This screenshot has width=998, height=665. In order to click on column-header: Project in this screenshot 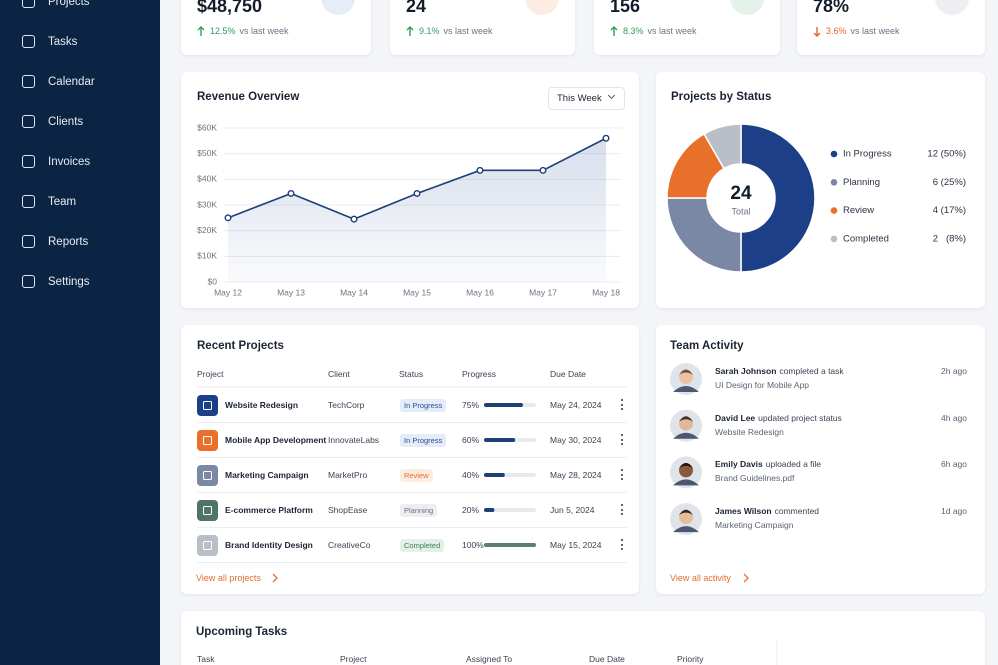, I will do `click(353, 659)`.